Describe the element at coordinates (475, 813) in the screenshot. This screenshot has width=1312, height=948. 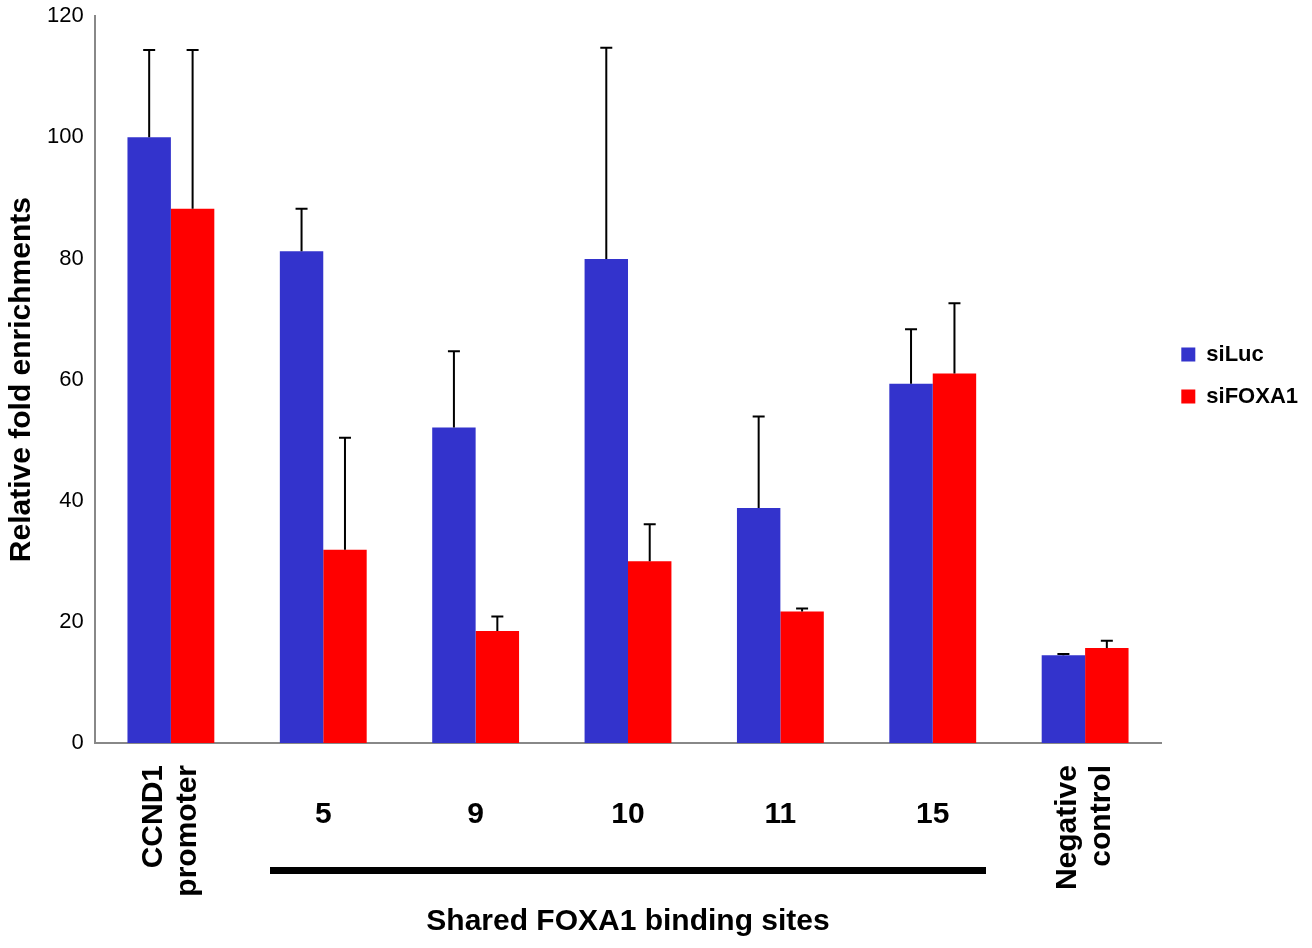
I see `x-tick-label: 9` at that location.